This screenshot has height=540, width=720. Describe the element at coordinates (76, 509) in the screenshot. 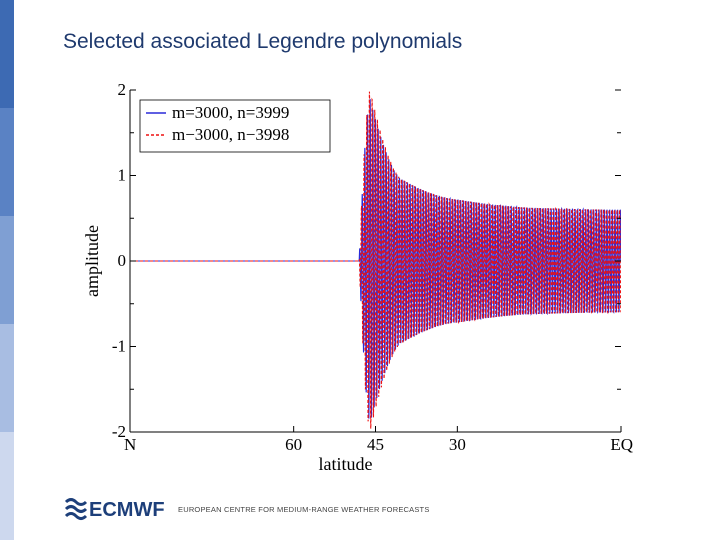

I see `ecmwf-emblem-icon` at that location.